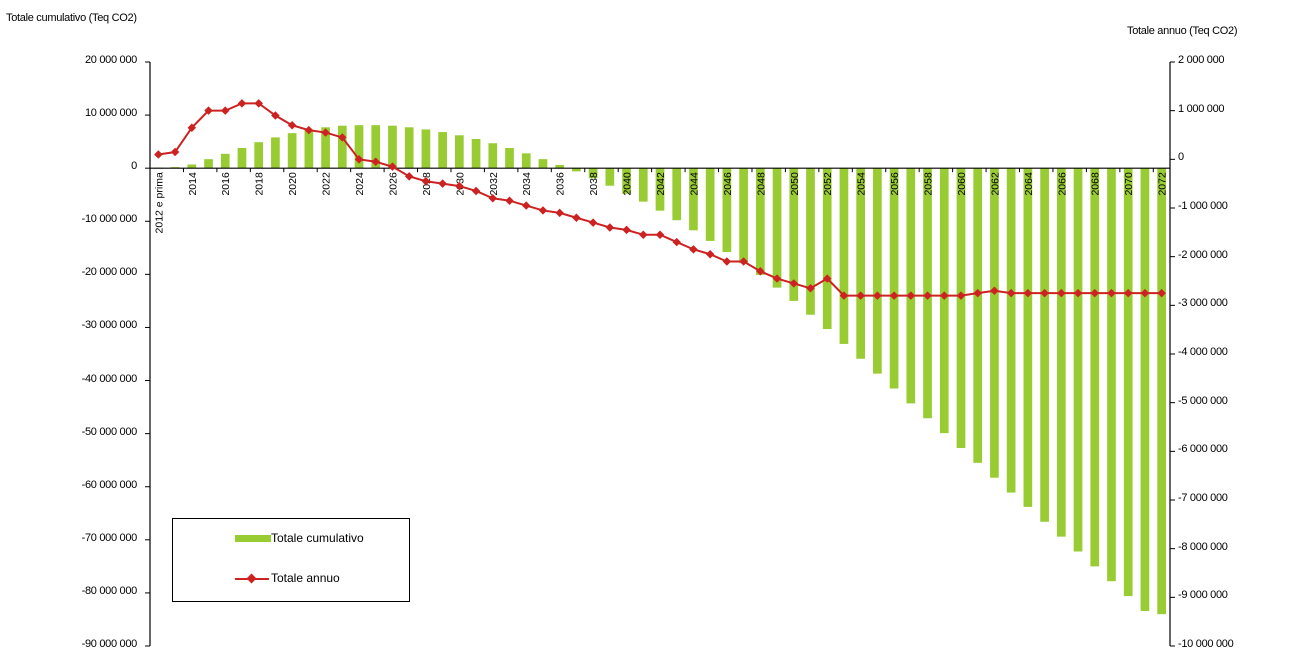  Describe the element at coordinates (929, 184) in the screenshot. I see `x-tick-label: 2058` at that location.